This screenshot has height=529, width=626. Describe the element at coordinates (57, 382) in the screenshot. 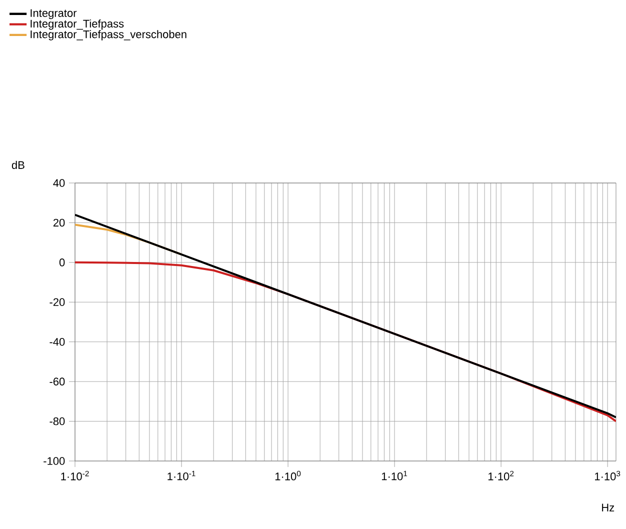

I see `y-tick-label: -60` at that location.